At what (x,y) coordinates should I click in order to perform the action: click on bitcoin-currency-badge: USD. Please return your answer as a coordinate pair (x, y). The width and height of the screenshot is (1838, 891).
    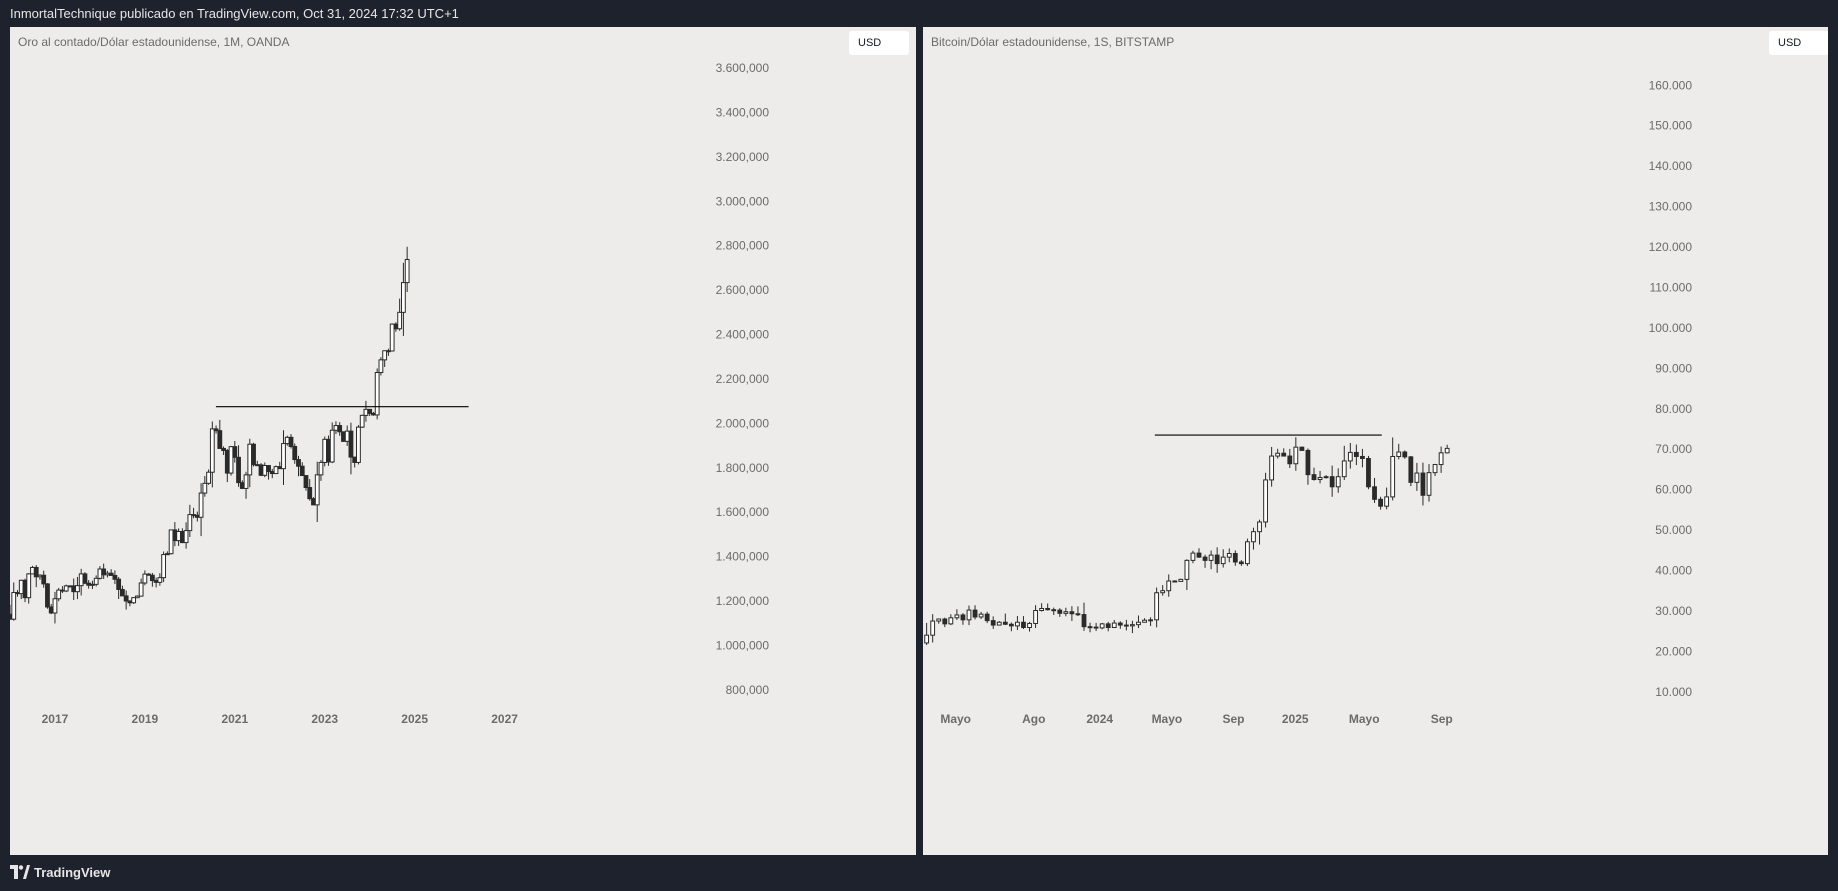
    Looking at the image, I should click on (1798, 43).